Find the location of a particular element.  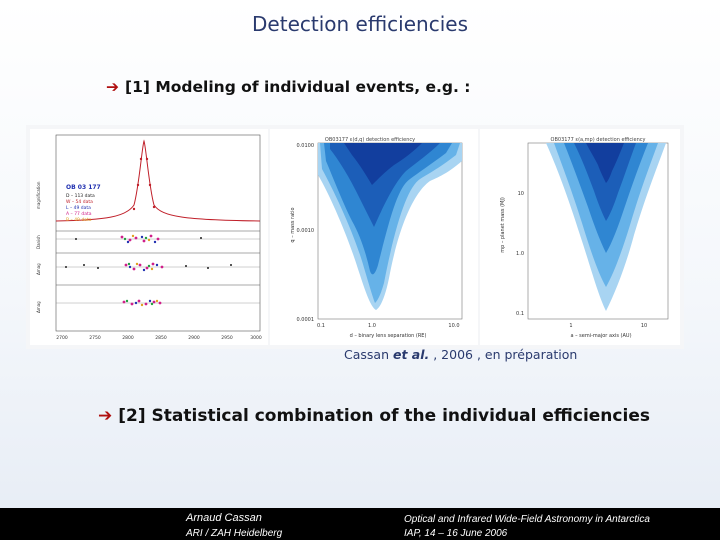

lightcurve-xtick: 2900 is located at coordinates (194, 338).